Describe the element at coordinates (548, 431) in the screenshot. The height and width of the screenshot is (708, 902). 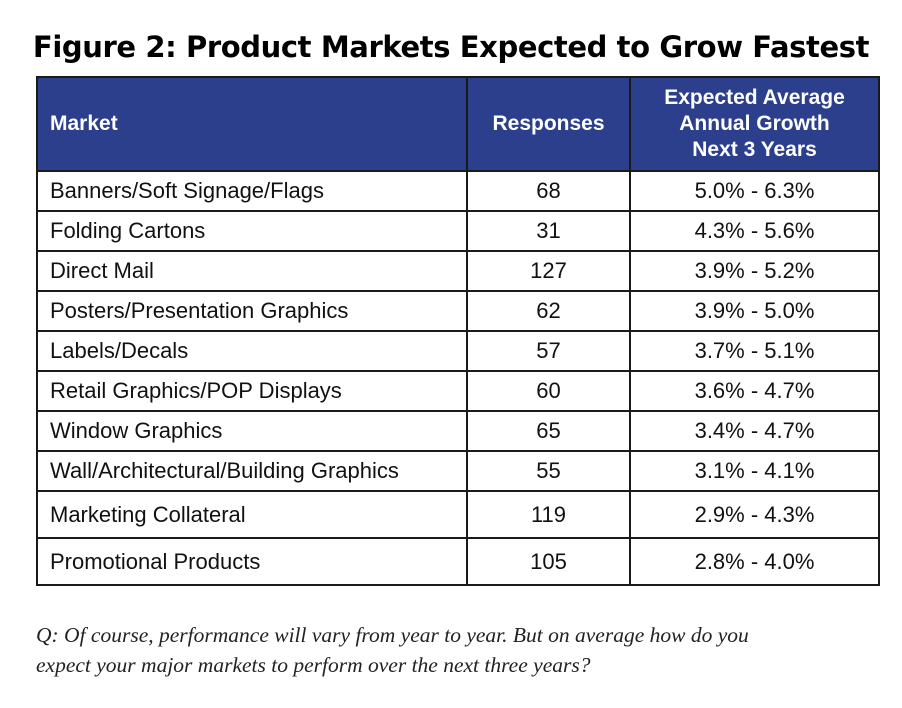
I see `responses-cell: 65` at that location.